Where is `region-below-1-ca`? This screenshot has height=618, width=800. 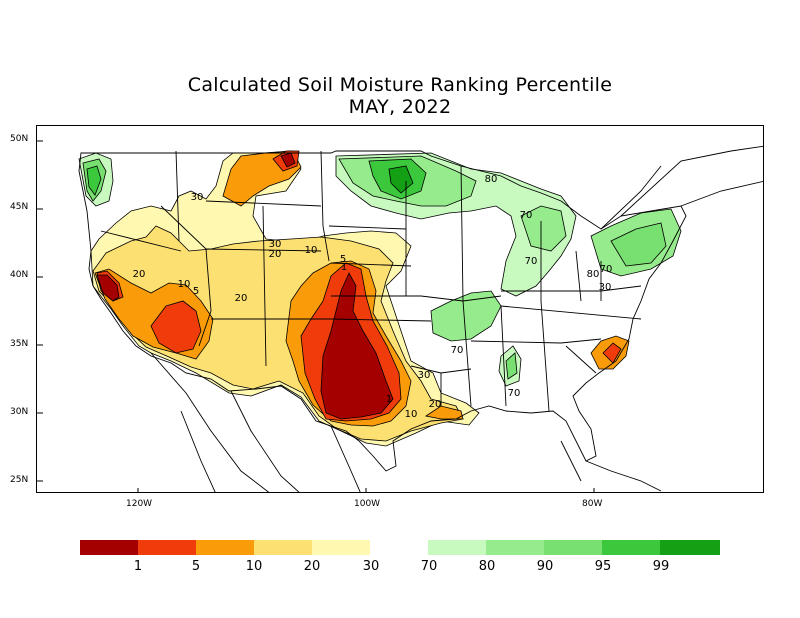
region-below-1-ca is located at coordinates (108, 288).